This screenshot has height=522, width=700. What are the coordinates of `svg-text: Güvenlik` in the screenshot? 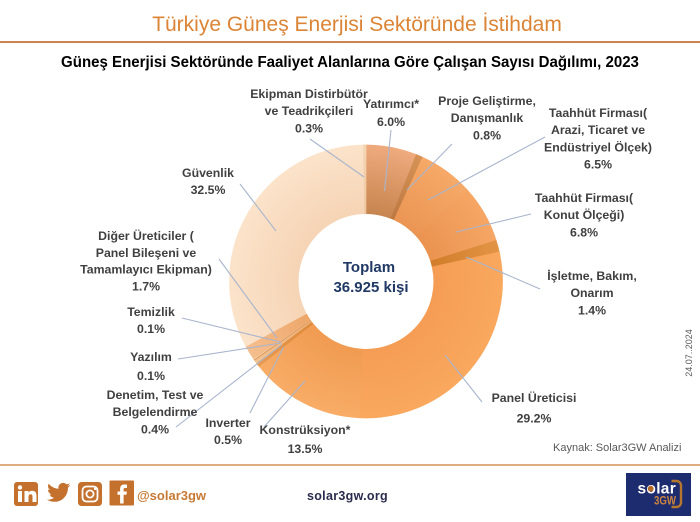 It's located at (208, 173).